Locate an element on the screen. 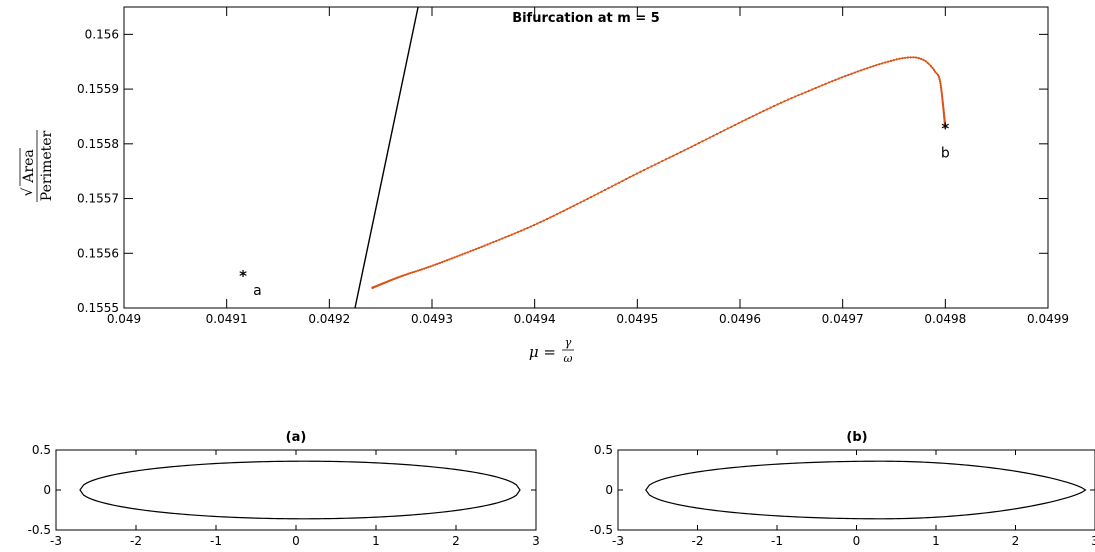 This screenshot has height=552, width=1095. sub-b-y-tick-label: 0 is located at coordinates (609, 490).